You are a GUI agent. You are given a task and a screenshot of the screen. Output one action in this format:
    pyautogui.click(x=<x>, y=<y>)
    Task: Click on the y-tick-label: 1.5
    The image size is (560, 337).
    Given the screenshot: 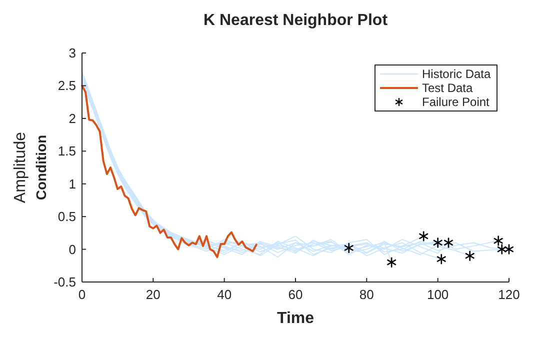 What is the action you would take?
    pyautogui.click(x=67, y=151)
    